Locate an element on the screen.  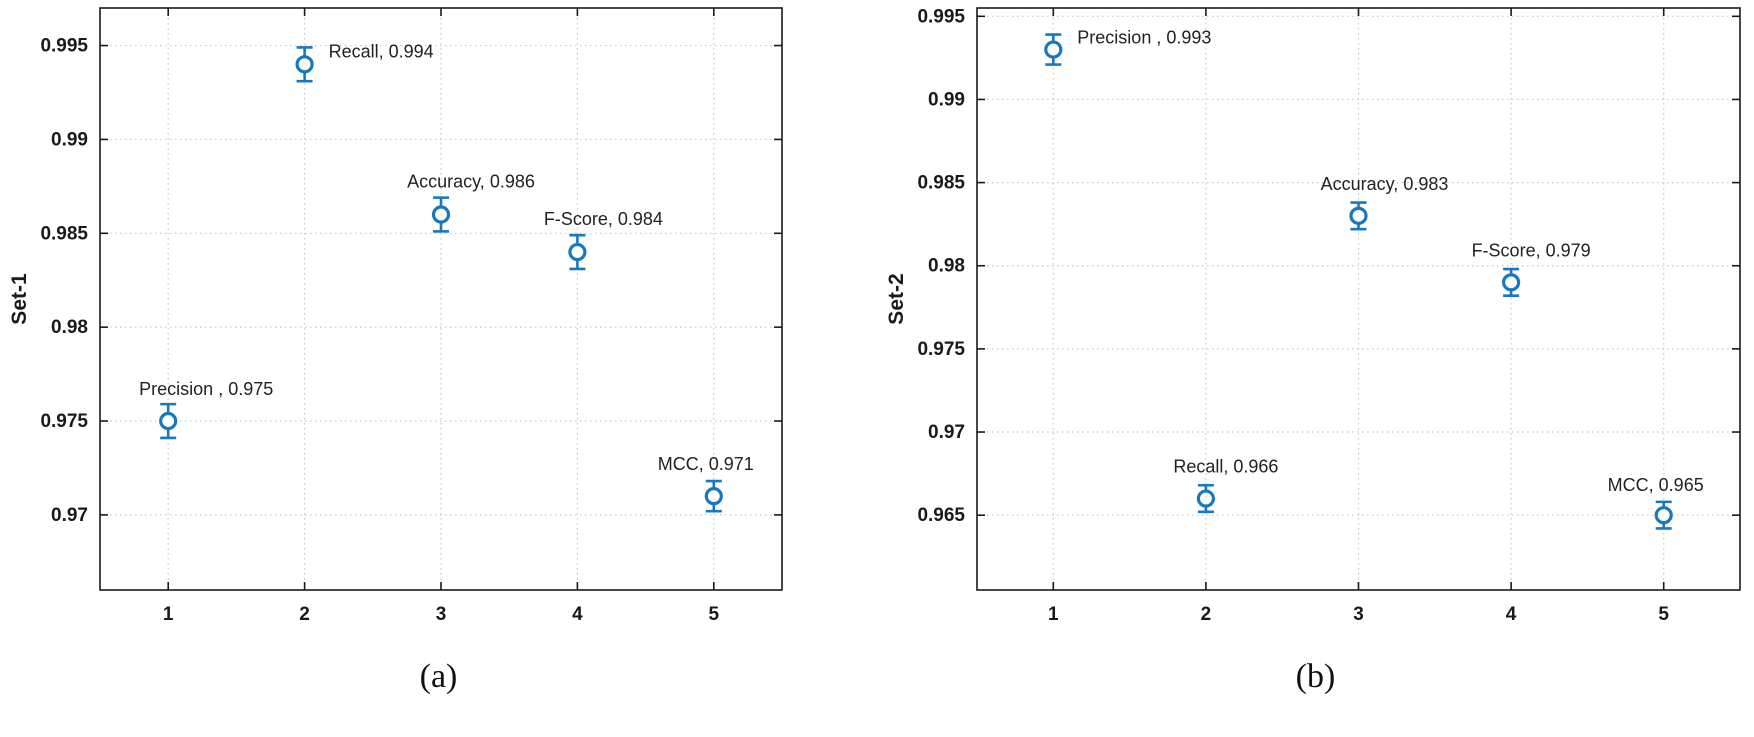
point-label: Precision , 0.975 is located at coordinates (206, 389).